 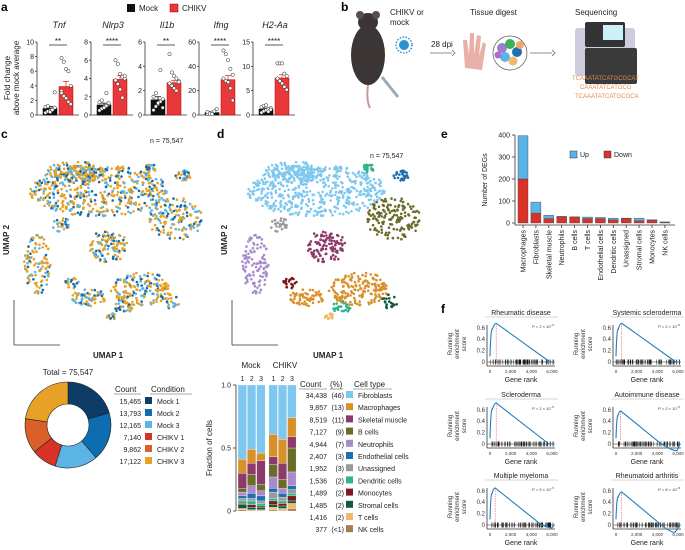 I want to click on x-tick-label: 0, so click(x=490, y=371).